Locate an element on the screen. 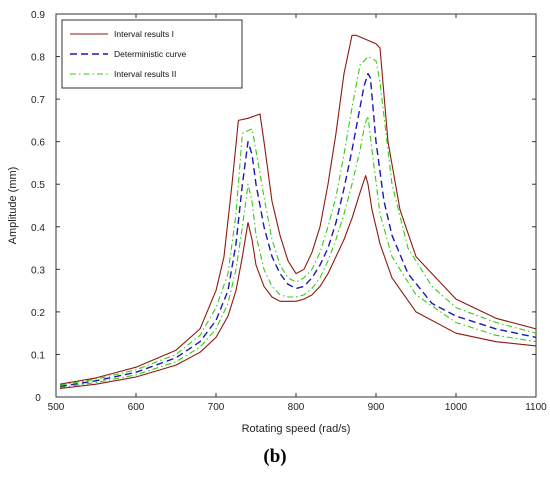 The width and height of the screenshot is (550, 482). y-tick-label: 0 is located at coordinates (38, 398).